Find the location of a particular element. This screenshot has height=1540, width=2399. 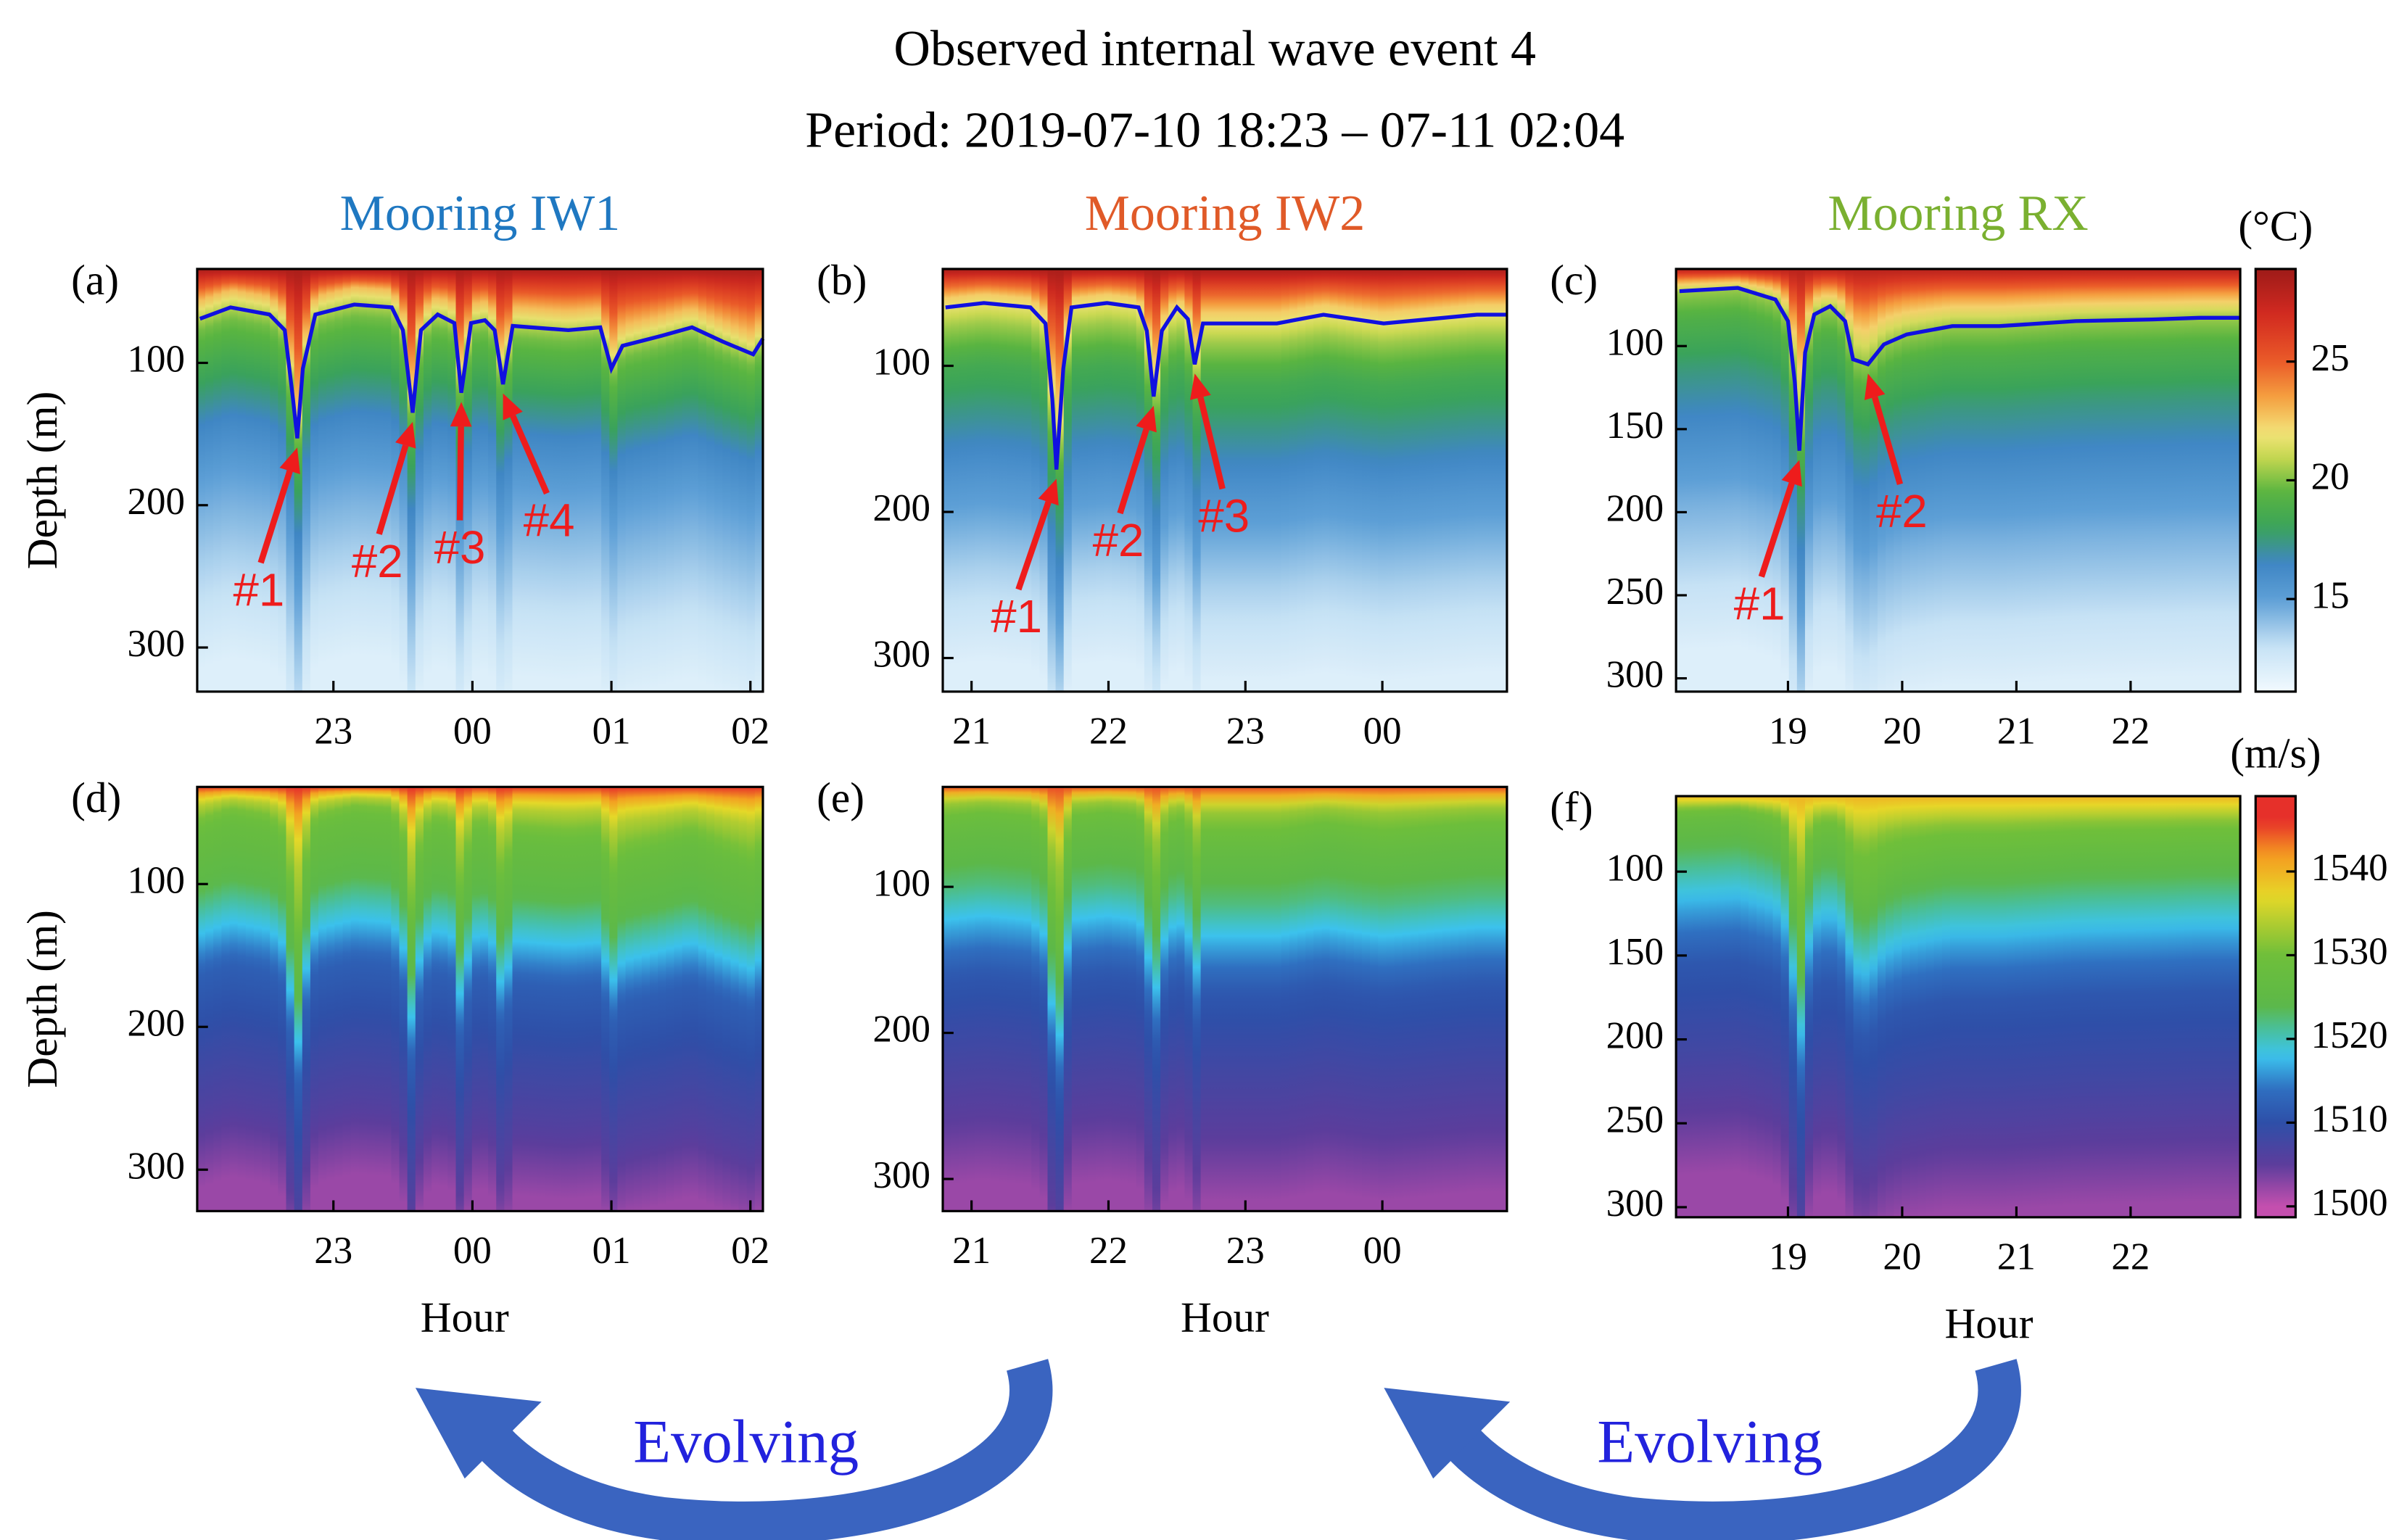

annotation-label: #3 is located at coordinates (460, 548).